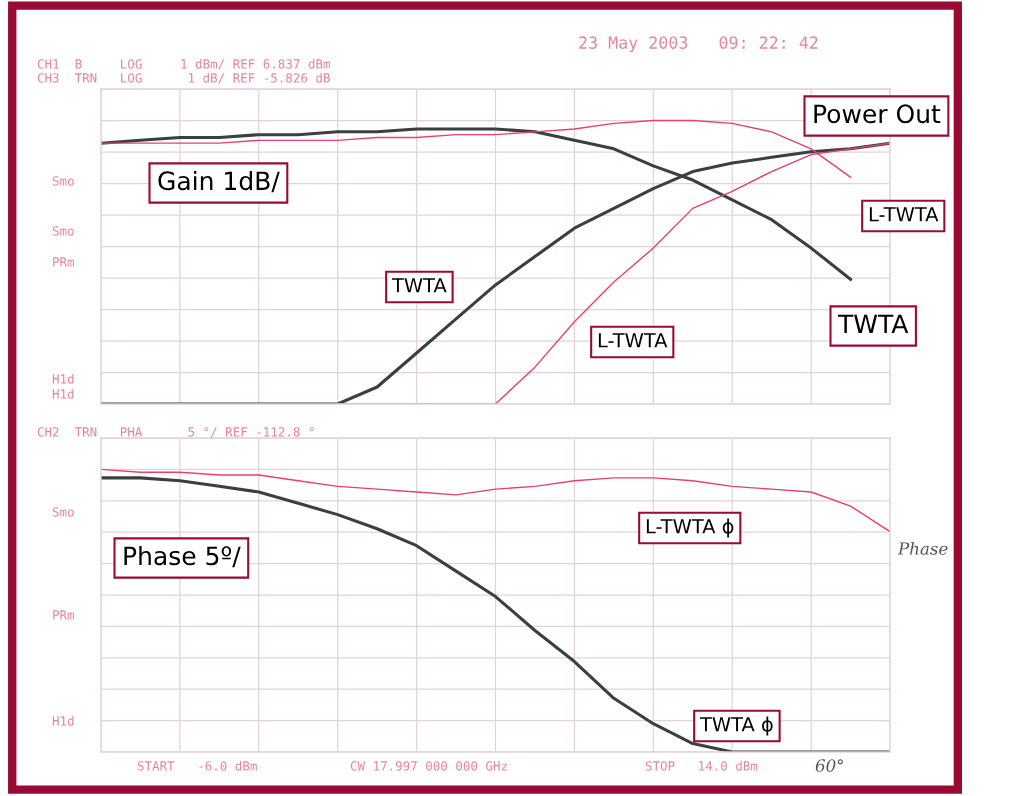 Image resolution: width=1019 pixels, height=796 pixels. I want to click on text: 60°, so click(829, 765).